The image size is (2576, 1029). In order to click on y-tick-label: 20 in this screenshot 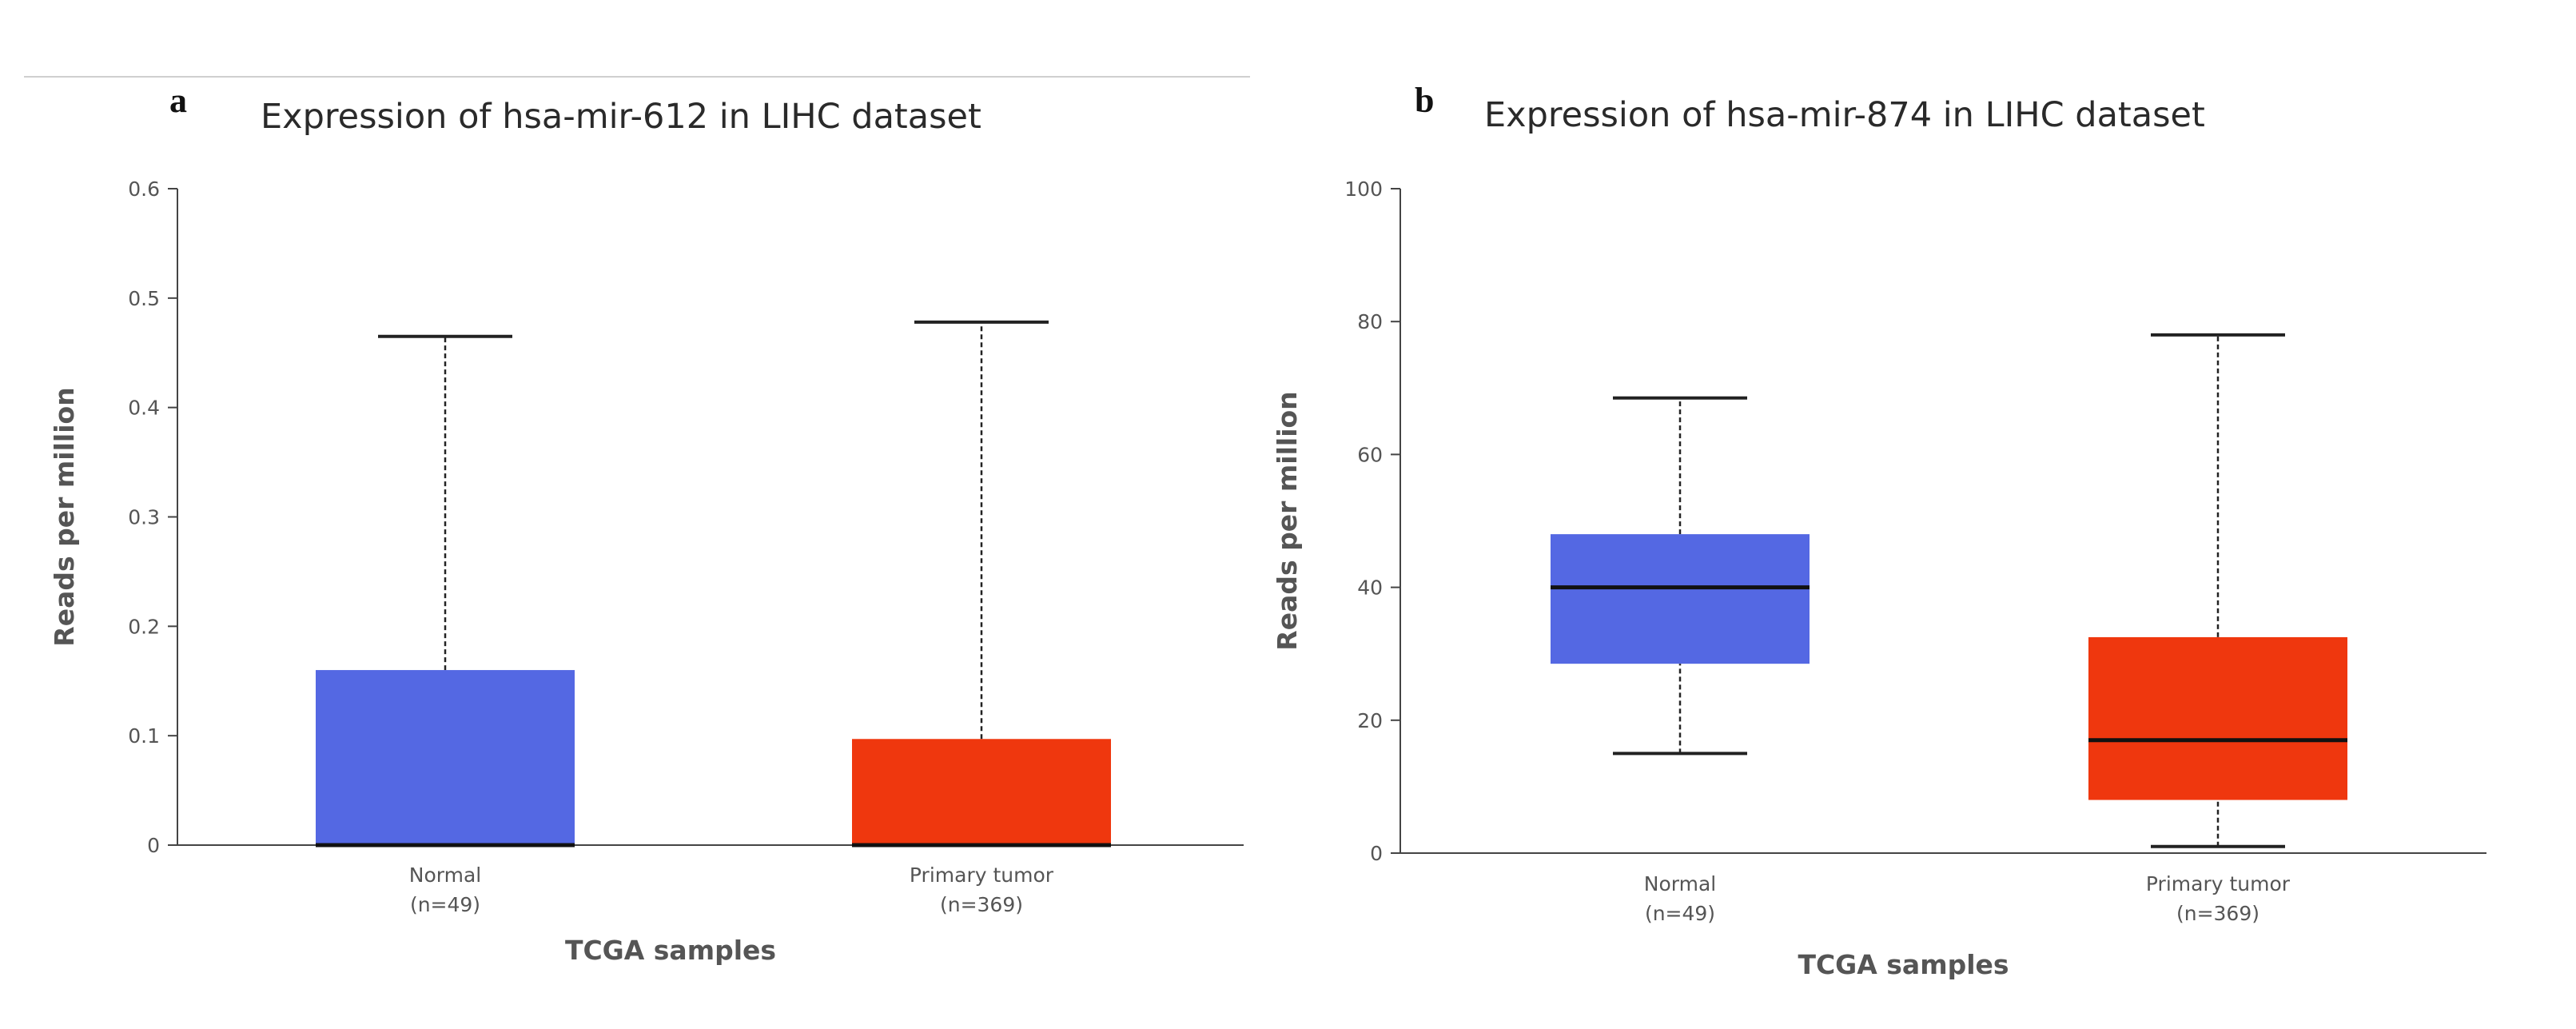, I will do `click(1370, 720)`.